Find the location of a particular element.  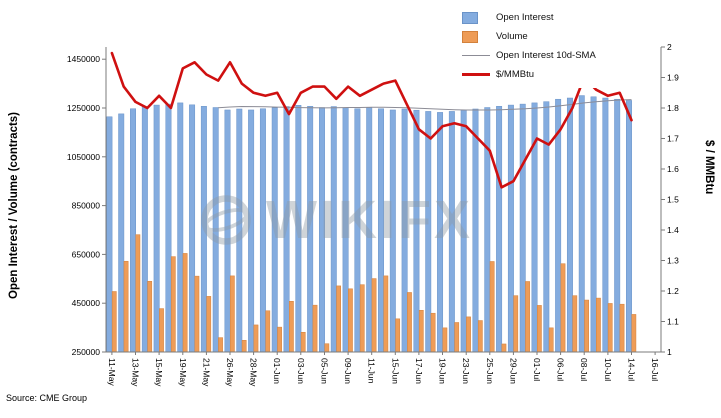

legend-label-oi-sma: Open Interest 10d-SMA is located at coordinates (546, 55).